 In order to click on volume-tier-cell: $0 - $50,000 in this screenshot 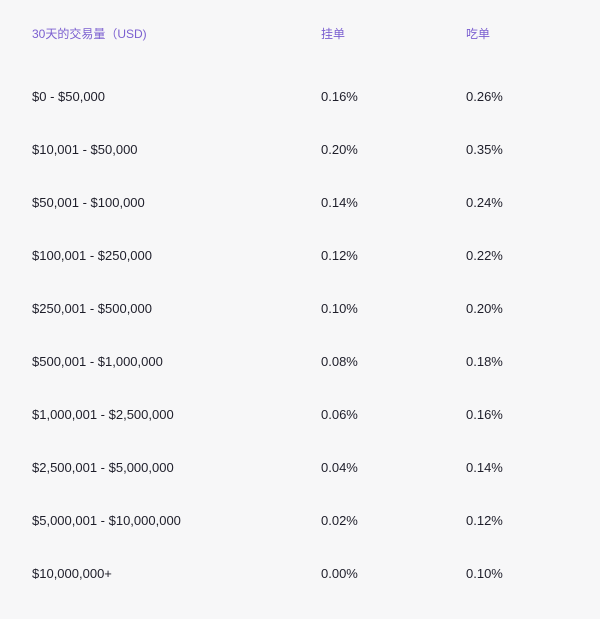, I will do `click(69, 96)`.